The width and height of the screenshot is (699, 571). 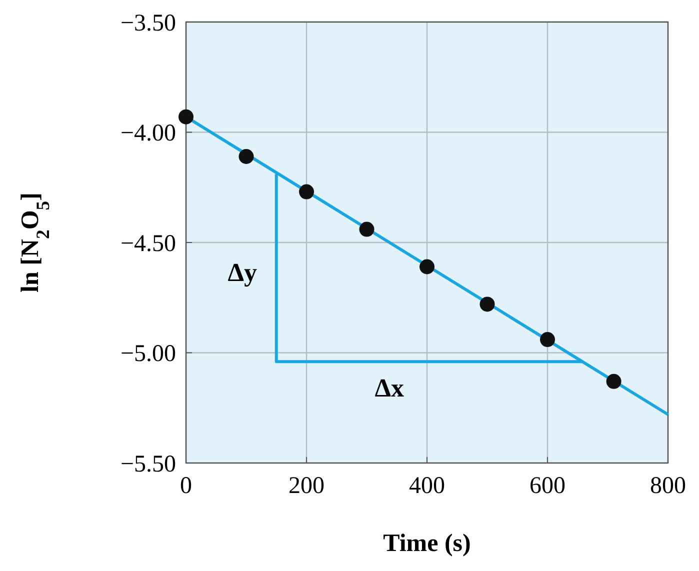 What do you see at coordinates (148, 354) in the screenshot?
I see `y-tick-label: −5.00` at bounding box center [148, 354].